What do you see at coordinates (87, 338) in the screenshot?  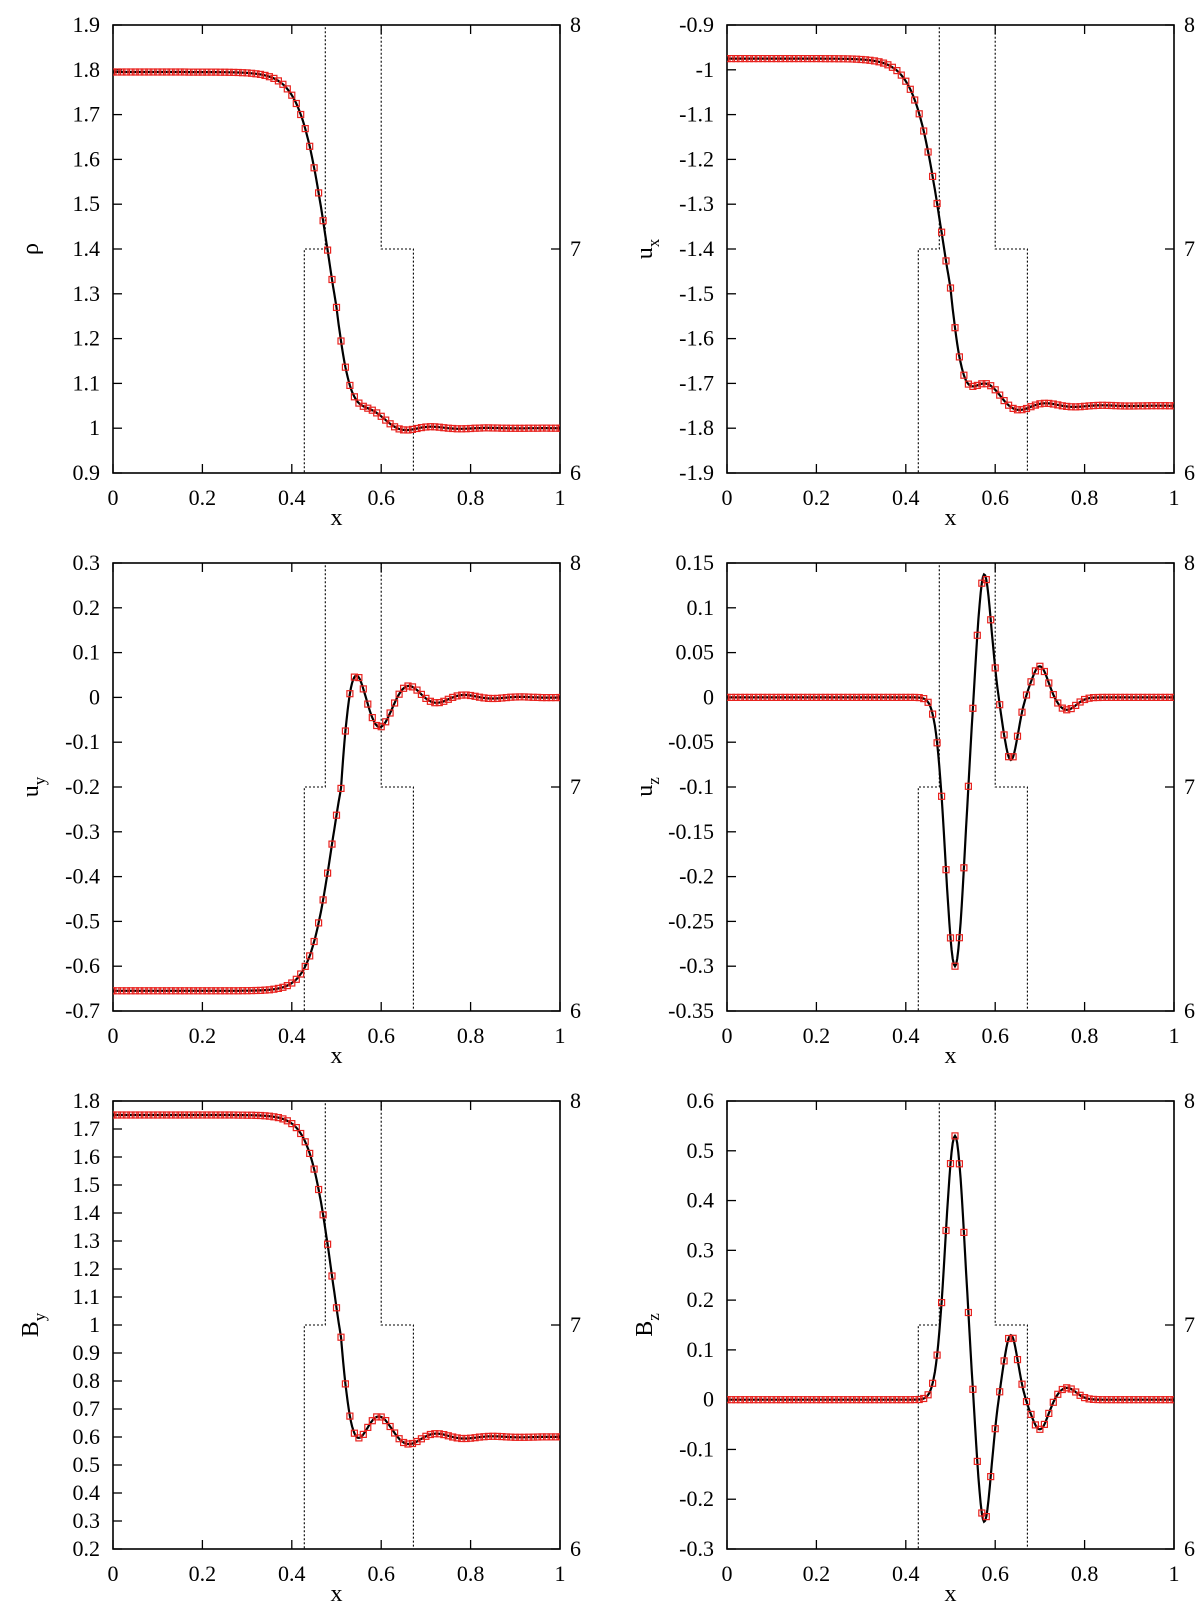 I see `y-tick-label: 1.2` at bounding box center [87, 338].